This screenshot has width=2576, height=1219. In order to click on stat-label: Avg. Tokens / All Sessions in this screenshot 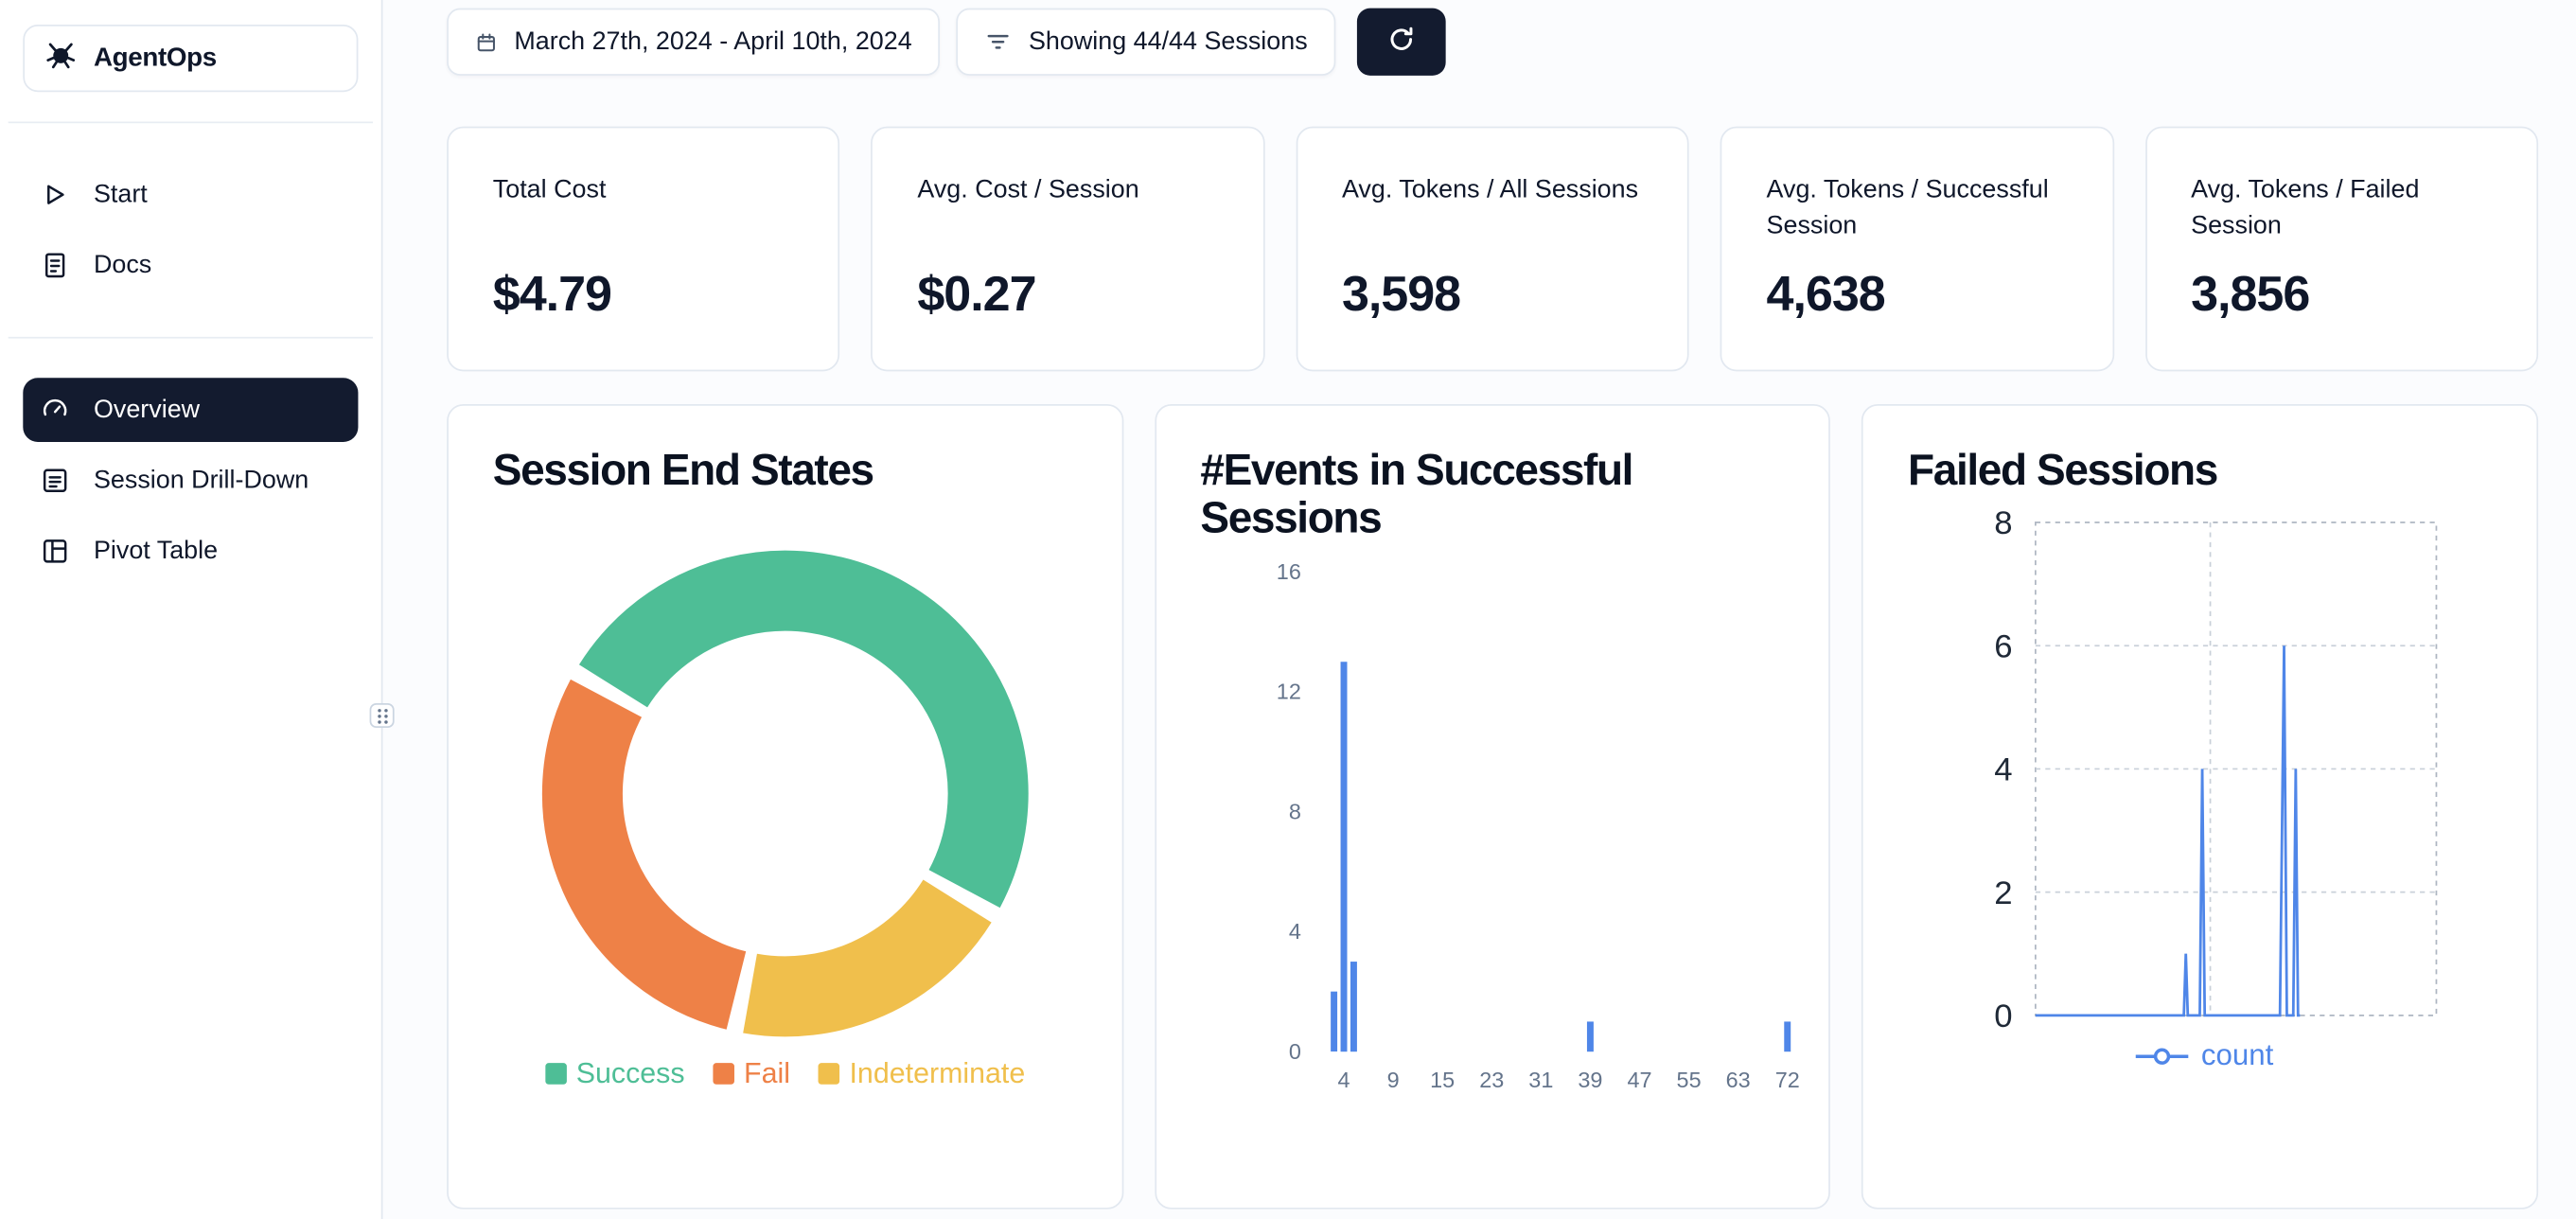, I will do `click(1490, 189)`.